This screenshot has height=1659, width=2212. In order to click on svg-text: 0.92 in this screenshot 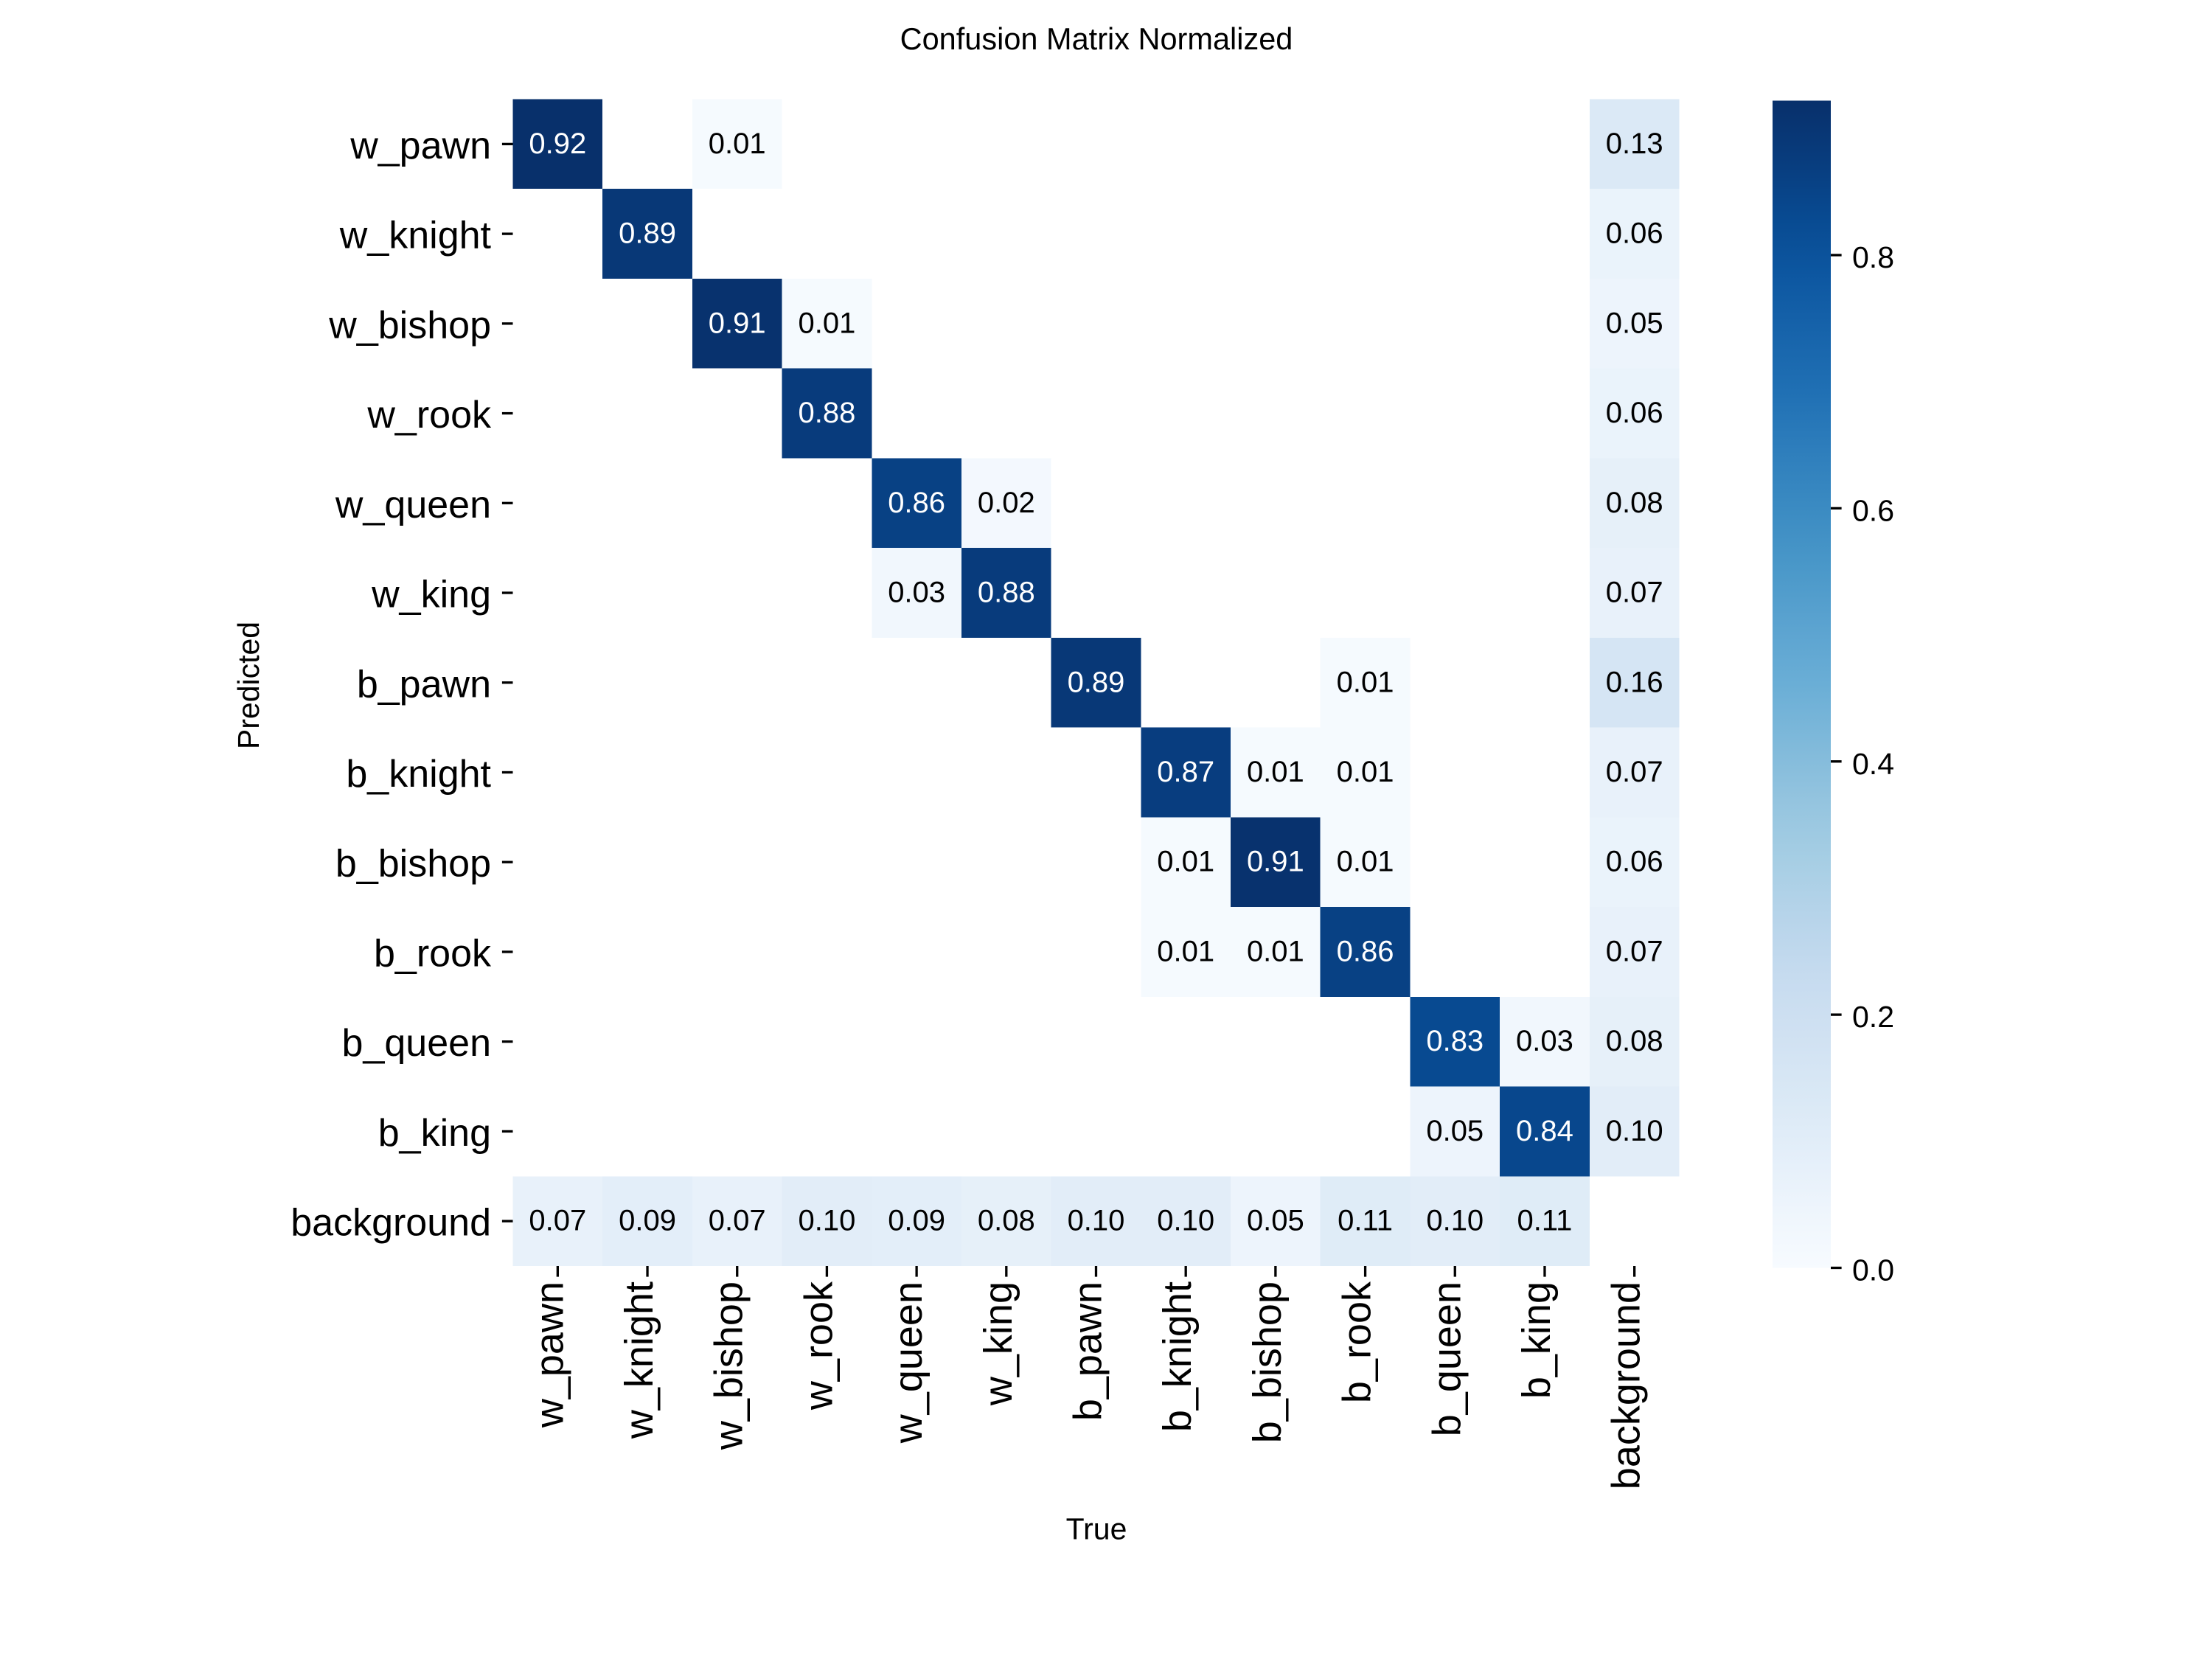, I will do `click(557, 144)`.